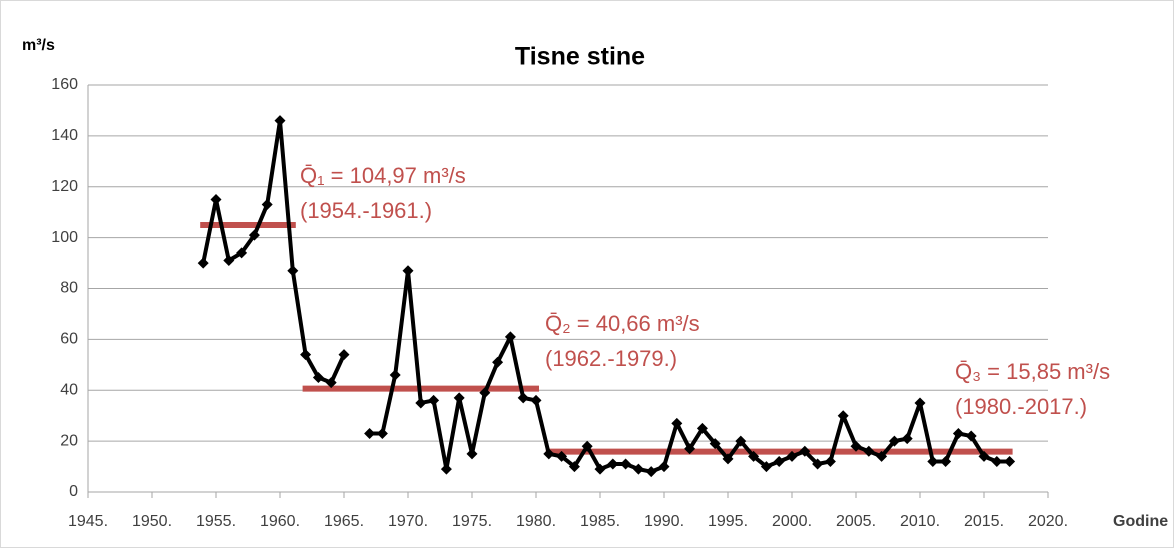 Image resolution: width=1174 pixels, height=548 pixels. I want to click on x-tick-label: 2015., so click(984, 521).